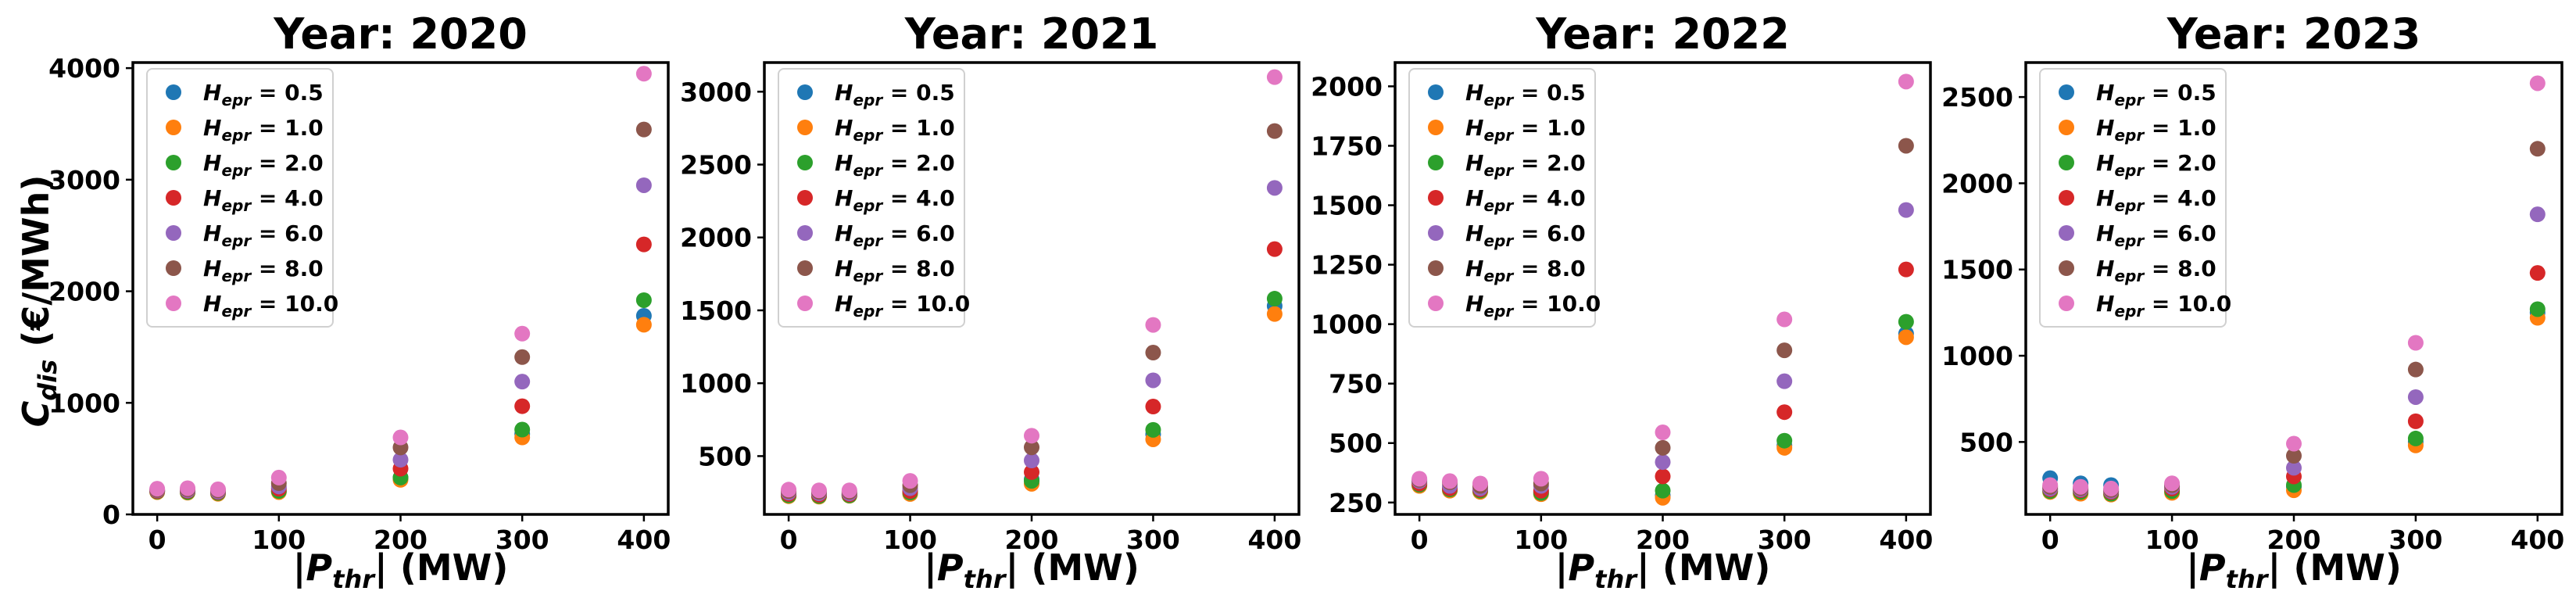 The width and height of the screenshot is (2576, 609). I want to click on y-tick-label: 500, so click(1356, 443).